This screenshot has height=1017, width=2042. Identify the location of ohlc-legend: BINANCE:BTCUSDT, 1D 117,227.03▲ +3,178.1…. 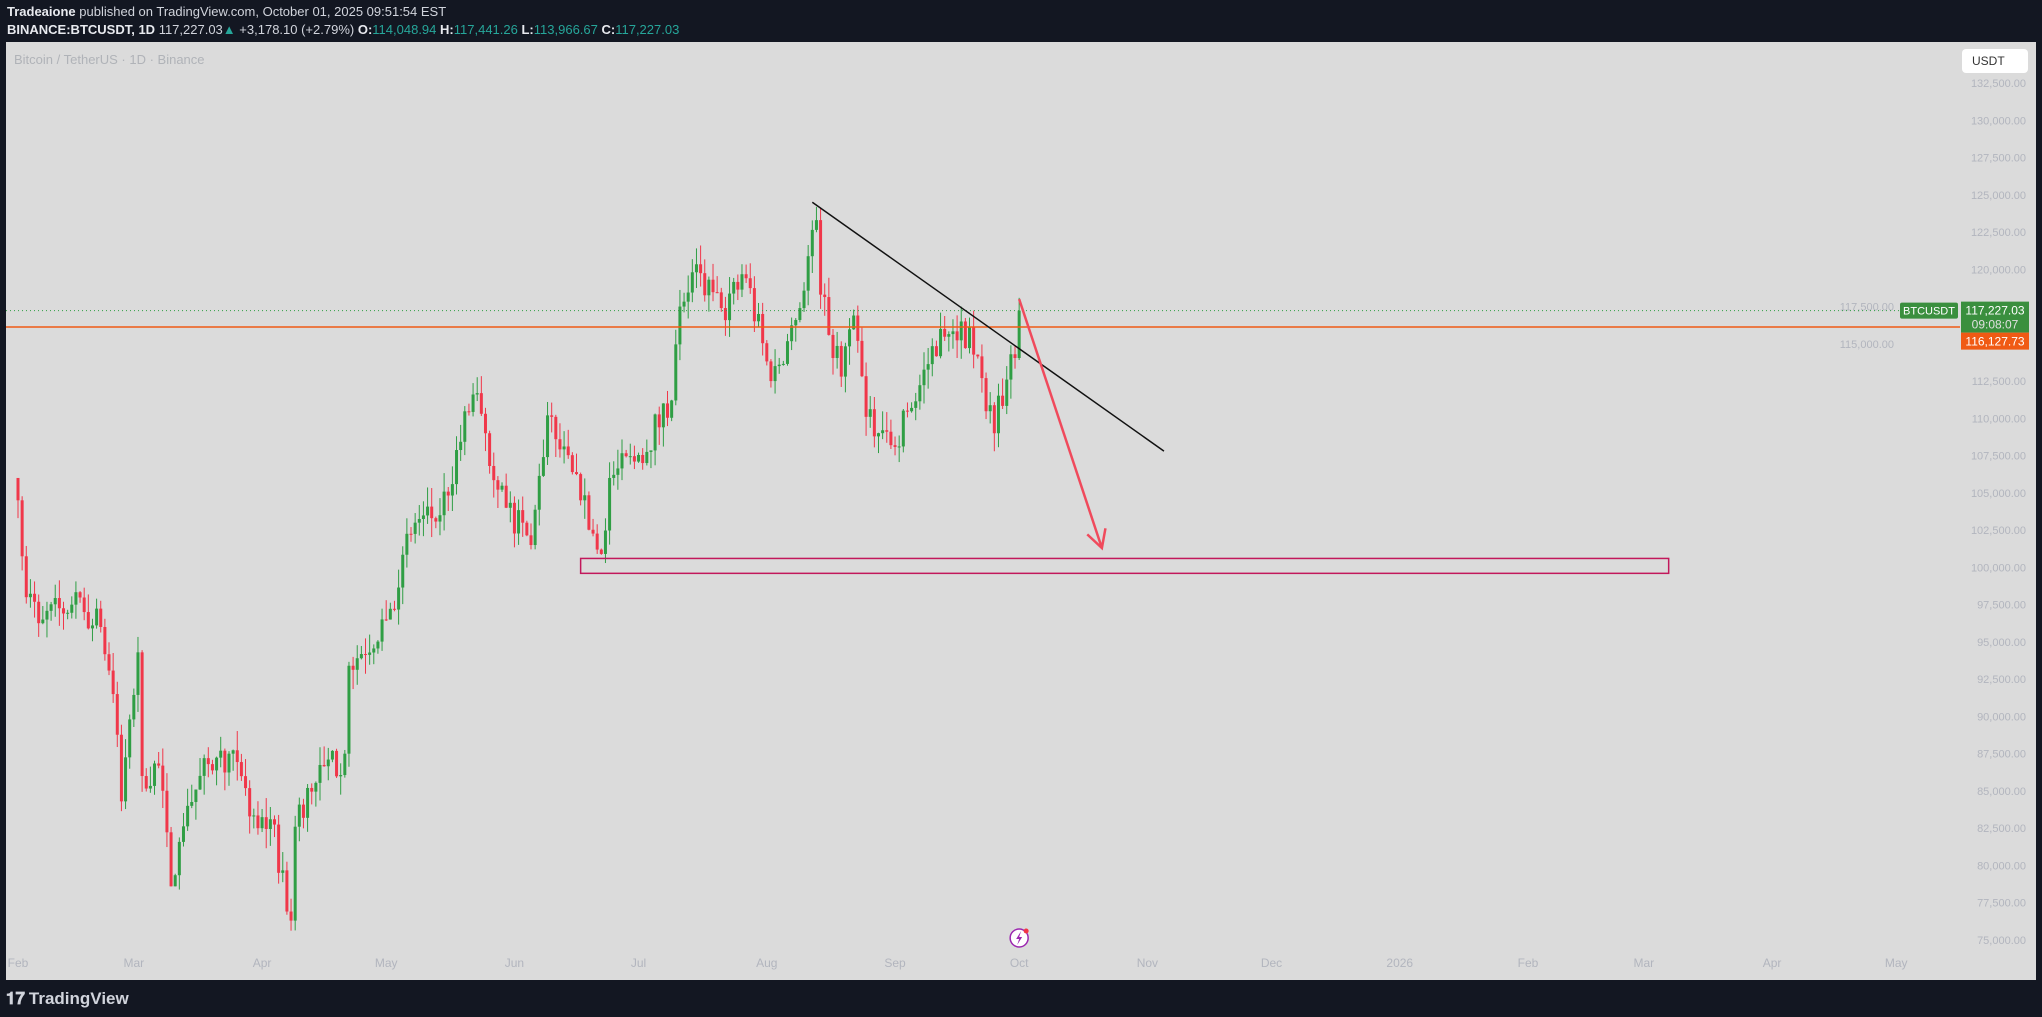
(343, 29).